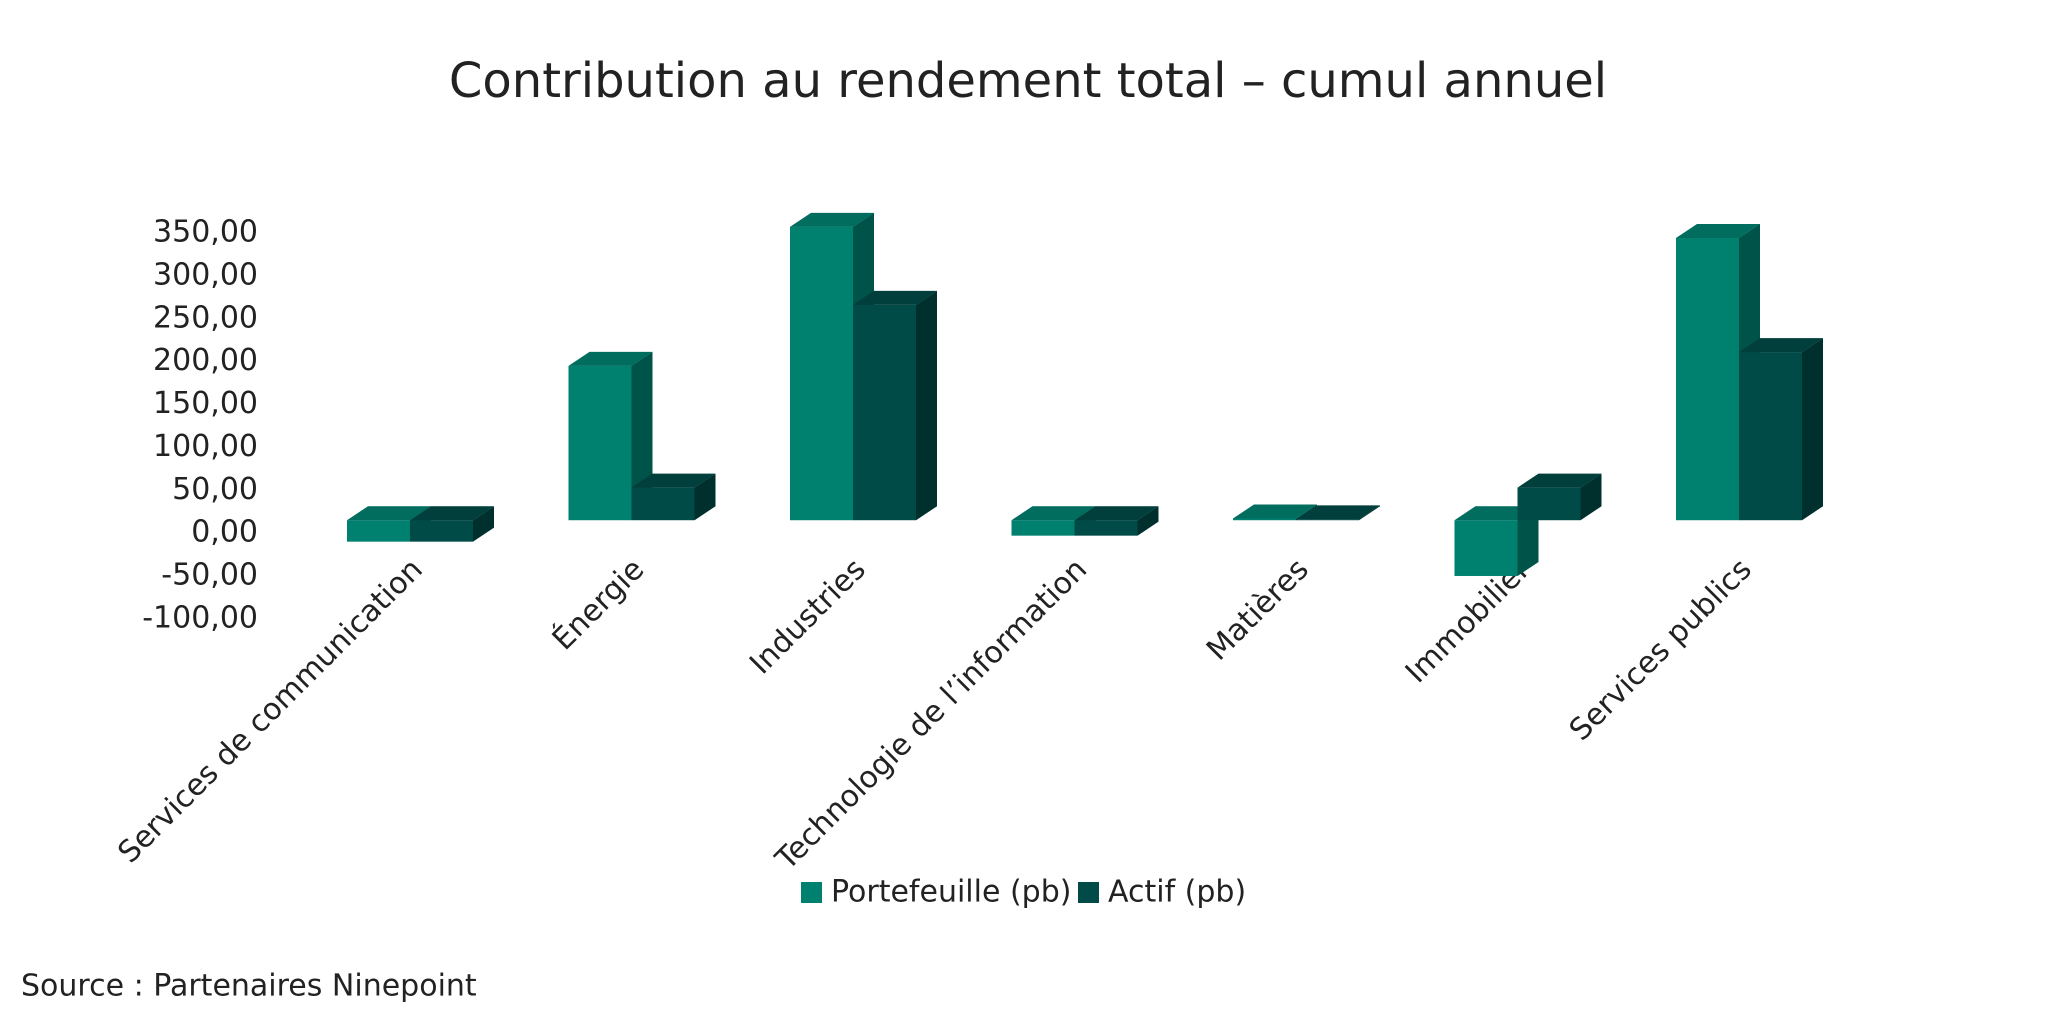  I want to click on y-tick-label: 0,00, so click(224, 532).